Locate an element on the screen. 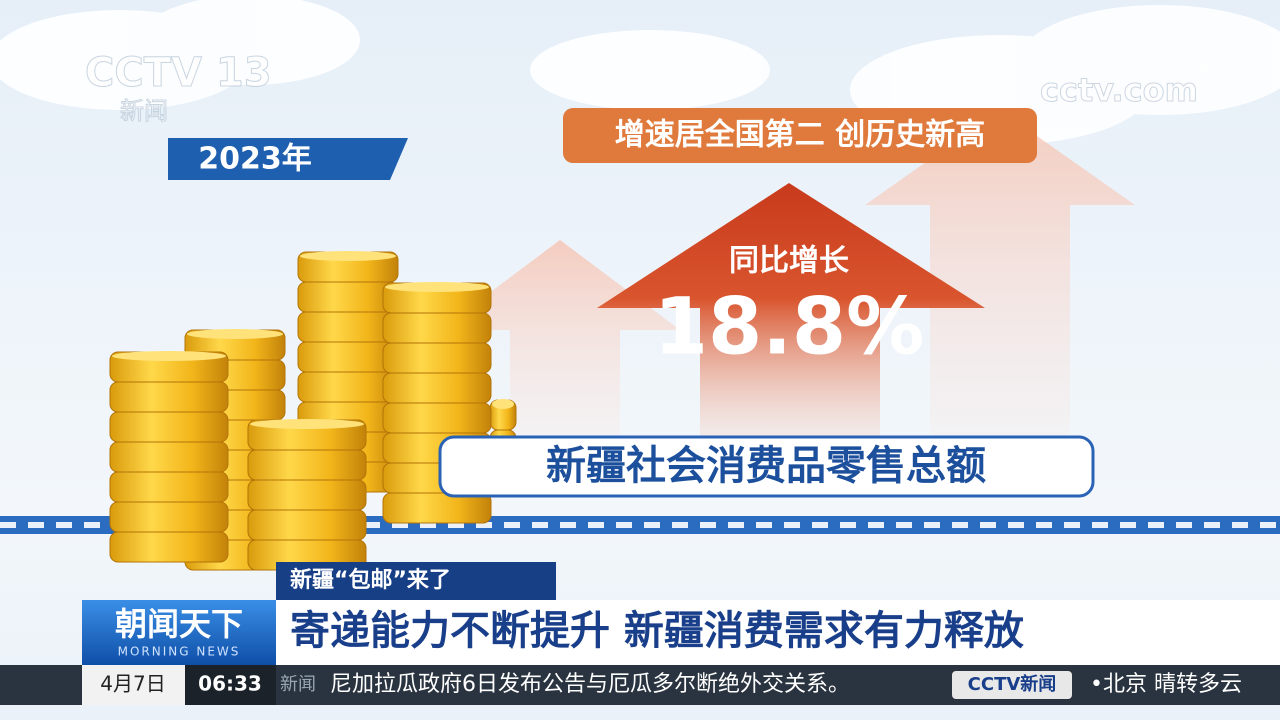  channel: CCTV 13 is located at coordinates (178, 73).